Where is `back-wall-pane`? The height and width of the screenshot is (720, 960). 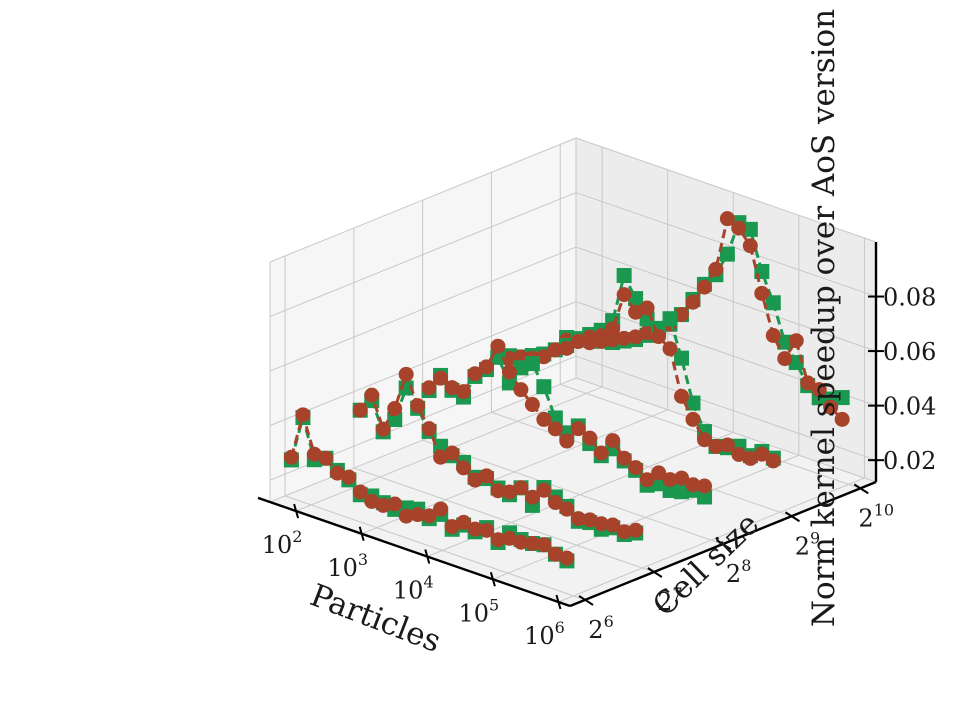 back-wall-pane is located at coordinates (726, 310).